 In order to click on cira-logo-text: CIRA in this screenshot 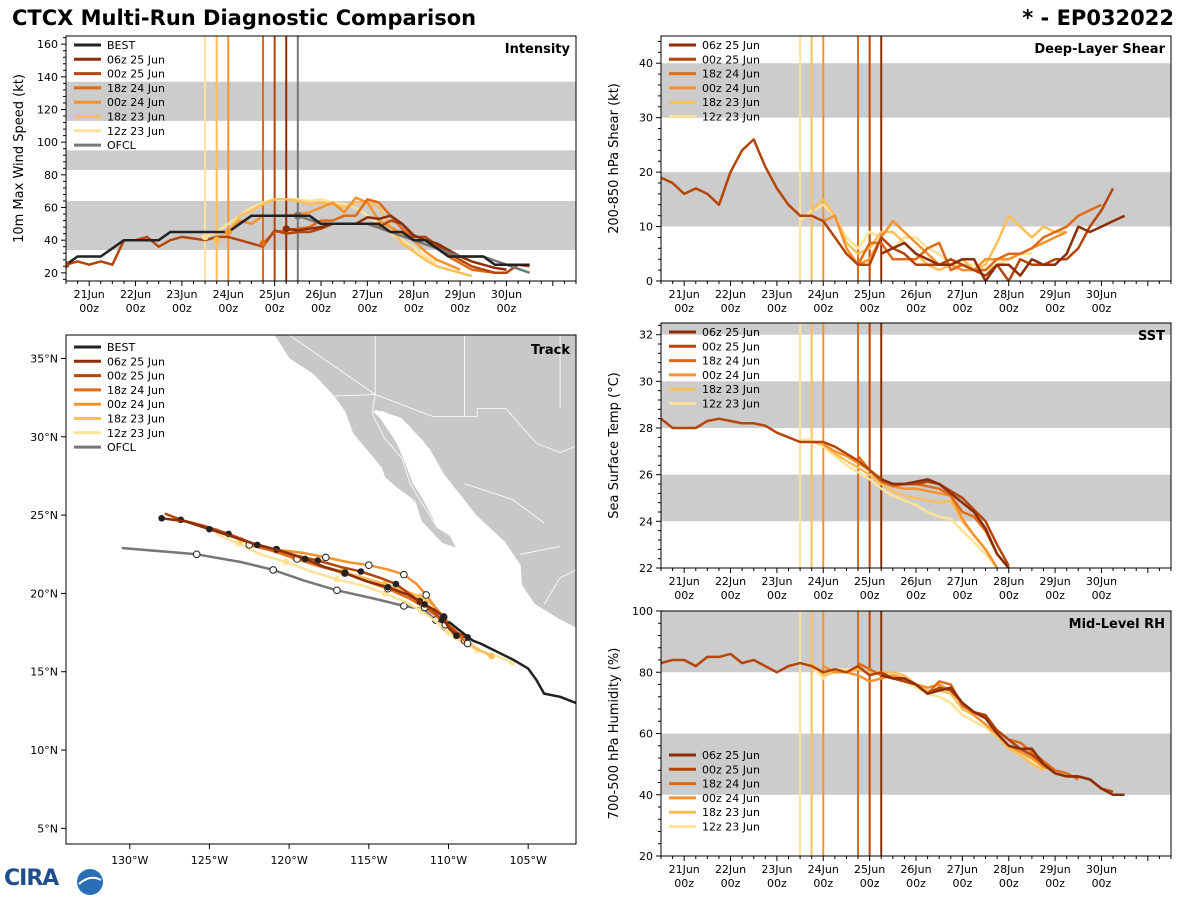, I will do `click(31, 878)`.